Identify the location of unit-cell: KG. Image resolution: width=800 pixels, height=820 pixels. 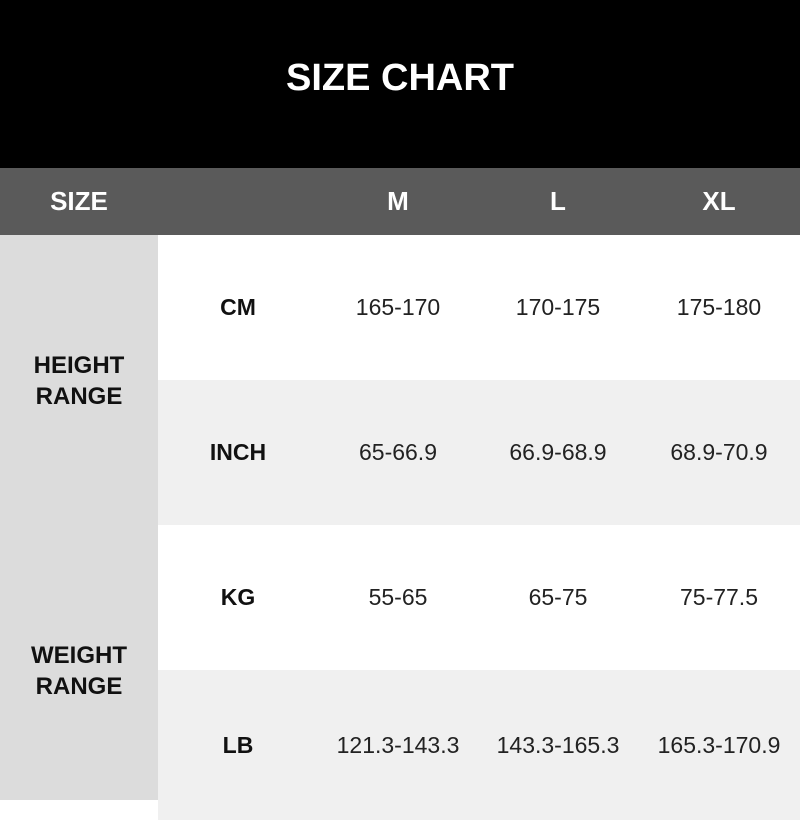
(238, 597).